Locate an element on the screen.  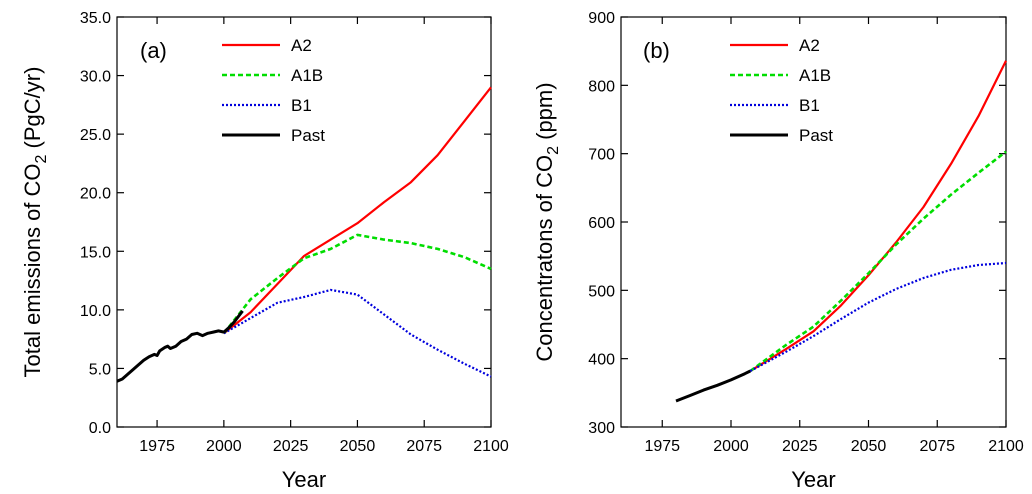
y-tick-label: 20.0 is located at coordinates (95, 194).